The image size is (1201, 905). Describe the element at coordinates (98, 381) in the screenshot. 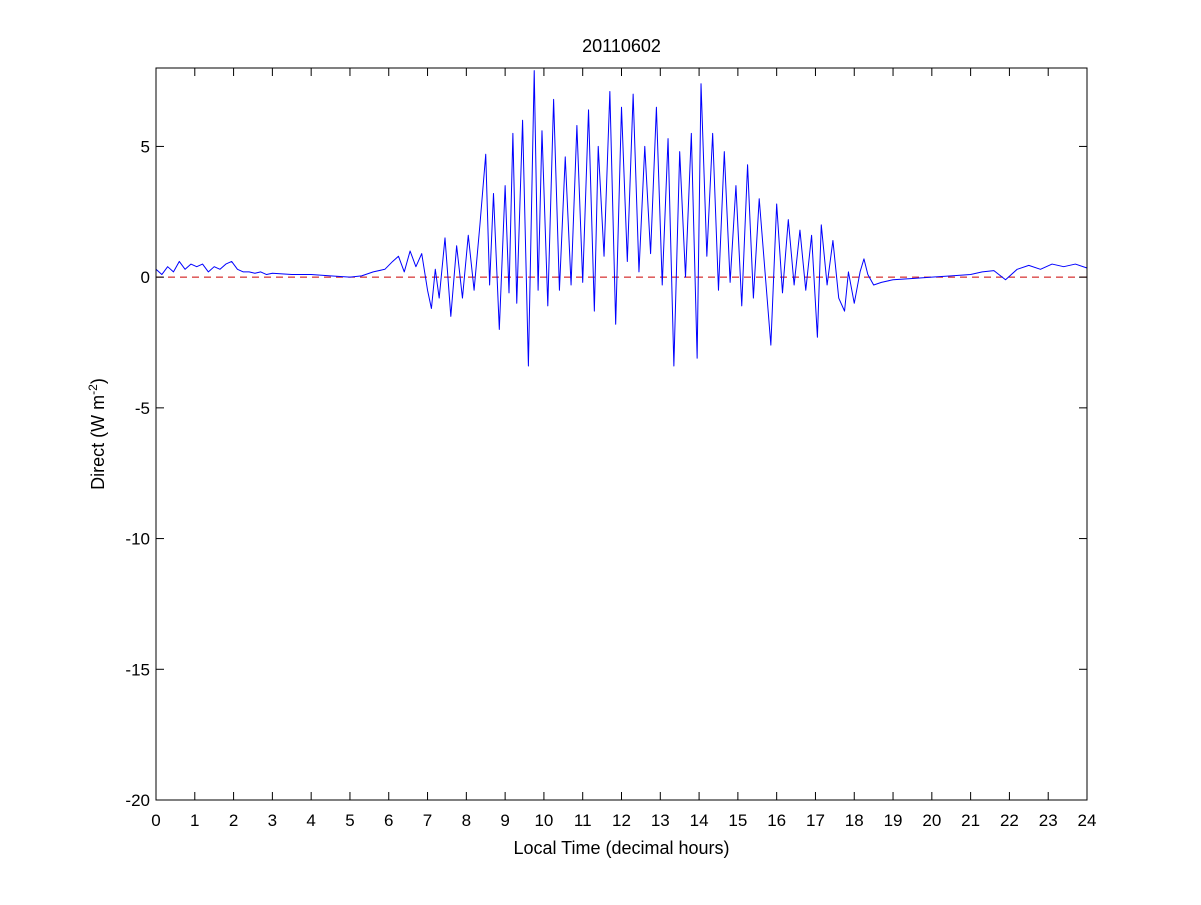

I see `y-axis-title-close: )` at that location.